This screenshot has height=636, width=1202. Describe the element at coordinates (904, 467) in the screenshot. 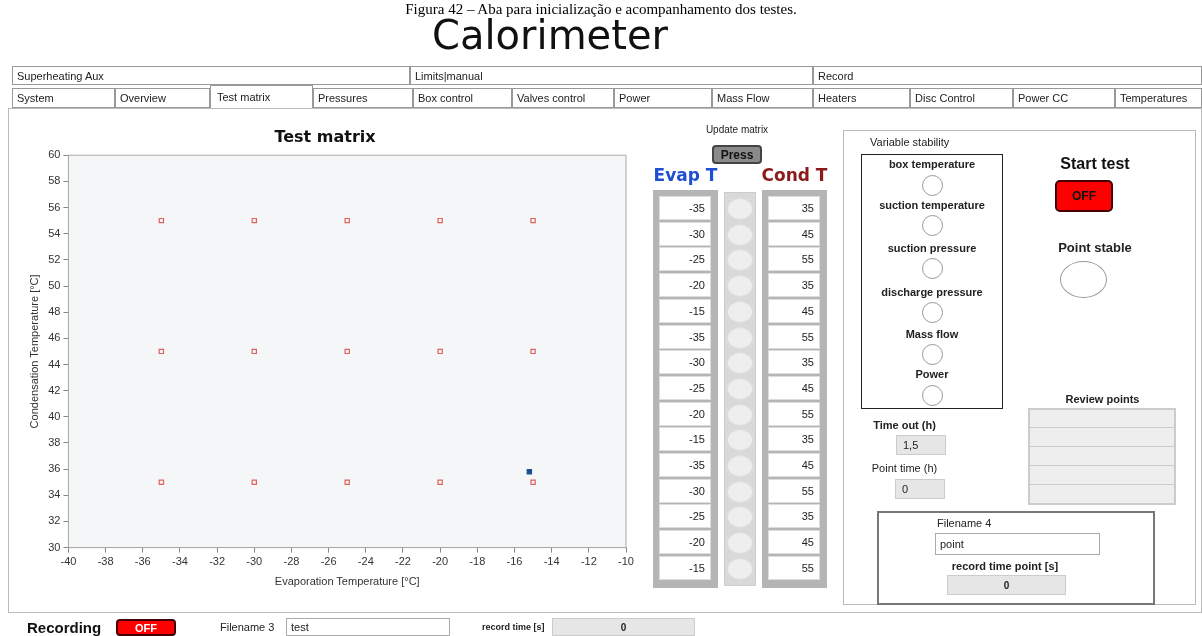

I see `text: Point time (h)` at that location.